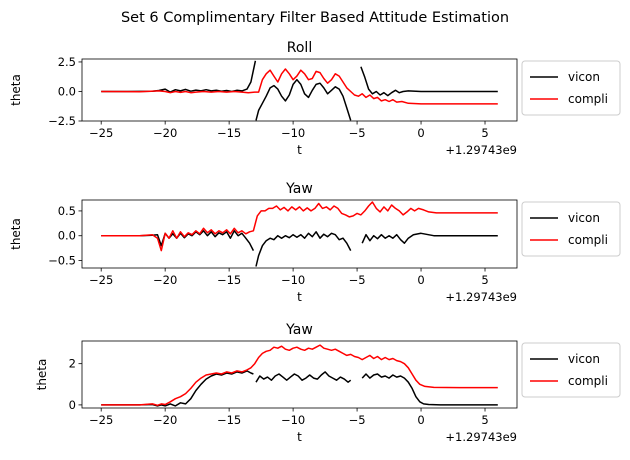 The image size is (630, 460). Describe the element at coordinates (62, 261) in the screenshot. I see `y-tick-label: −0.5` at that location.